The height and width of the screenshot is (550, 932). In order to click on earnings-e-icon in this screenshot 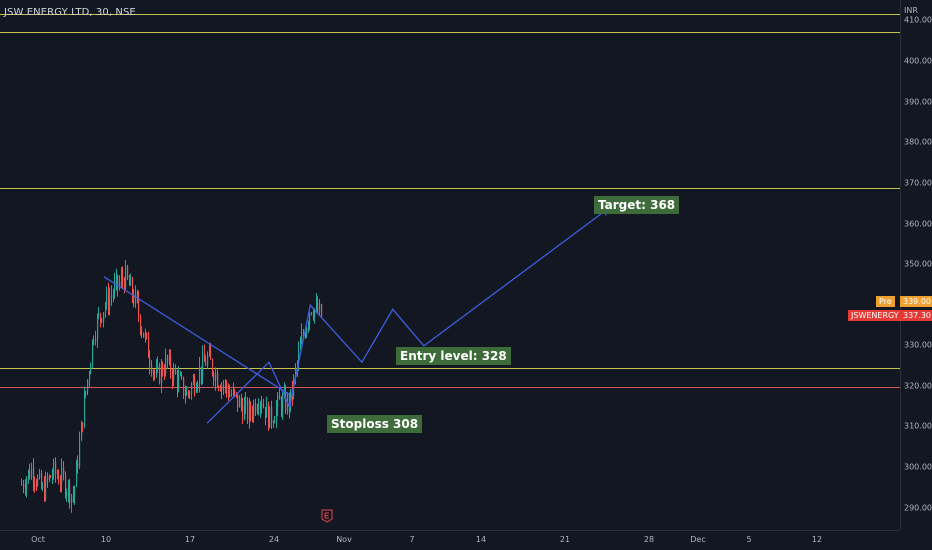, I will do `click(327, 516)`.